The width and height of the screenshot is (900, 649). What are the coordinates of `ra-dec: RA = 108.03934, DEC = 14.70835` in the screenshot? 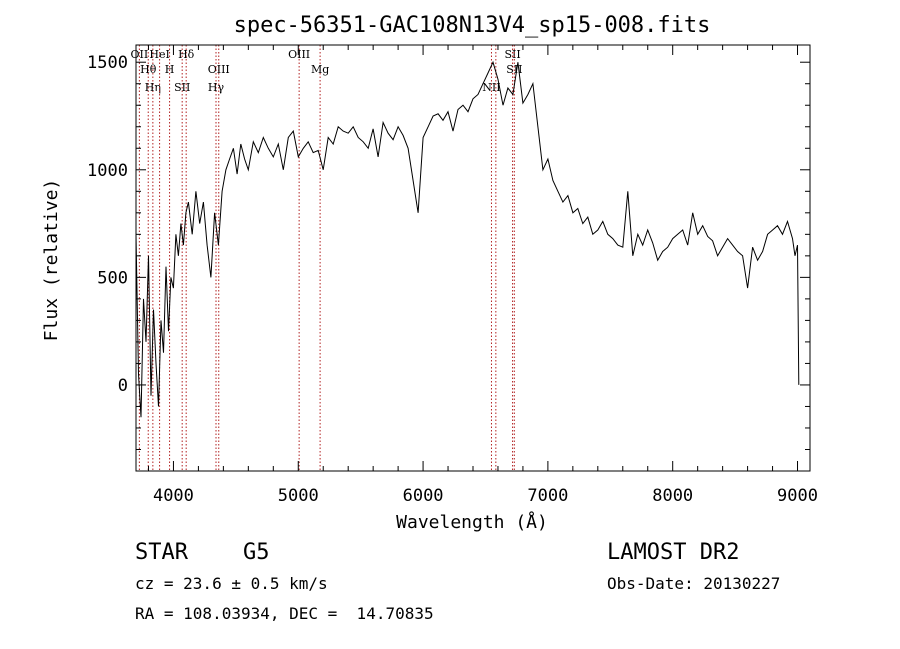 It's located at (284, 613).